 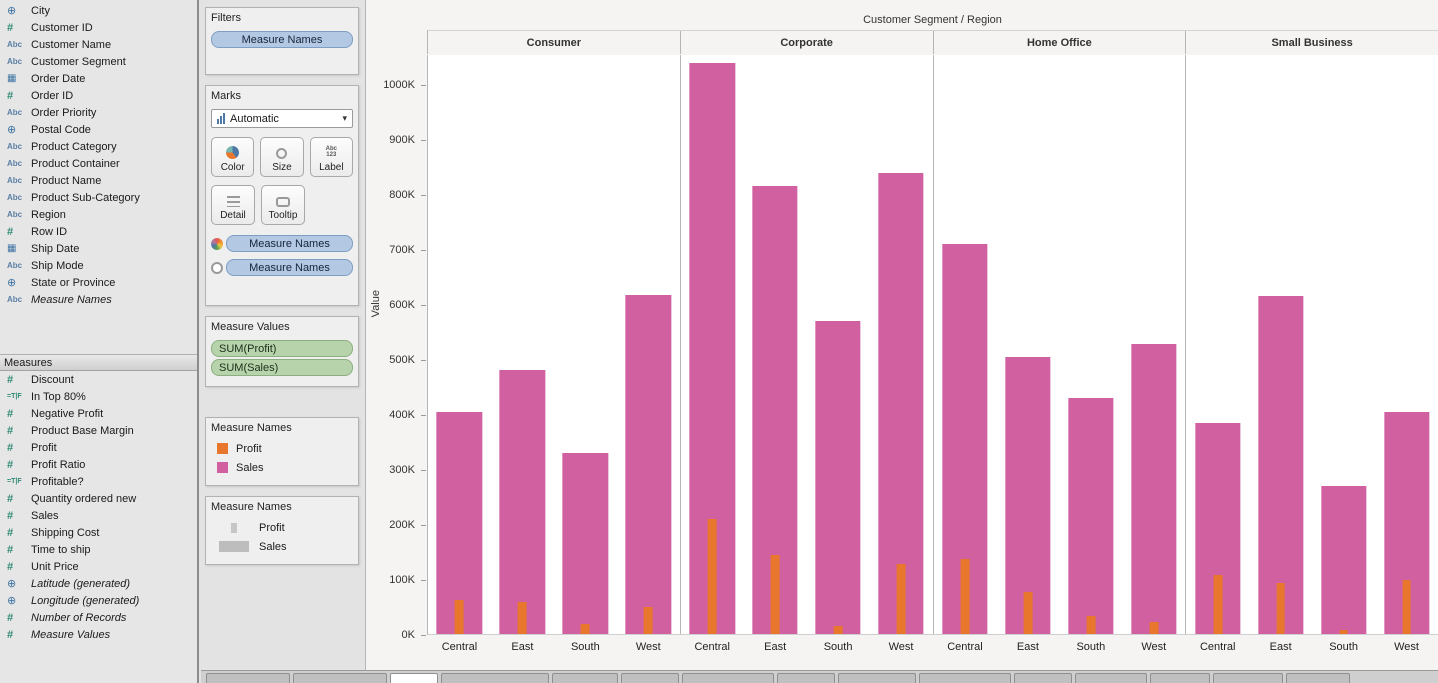 What do you see at coordinates (98, 549) in the screenshot?
I see `field-time-to-ship: # Time to ship` at bounding box center [98, 549].